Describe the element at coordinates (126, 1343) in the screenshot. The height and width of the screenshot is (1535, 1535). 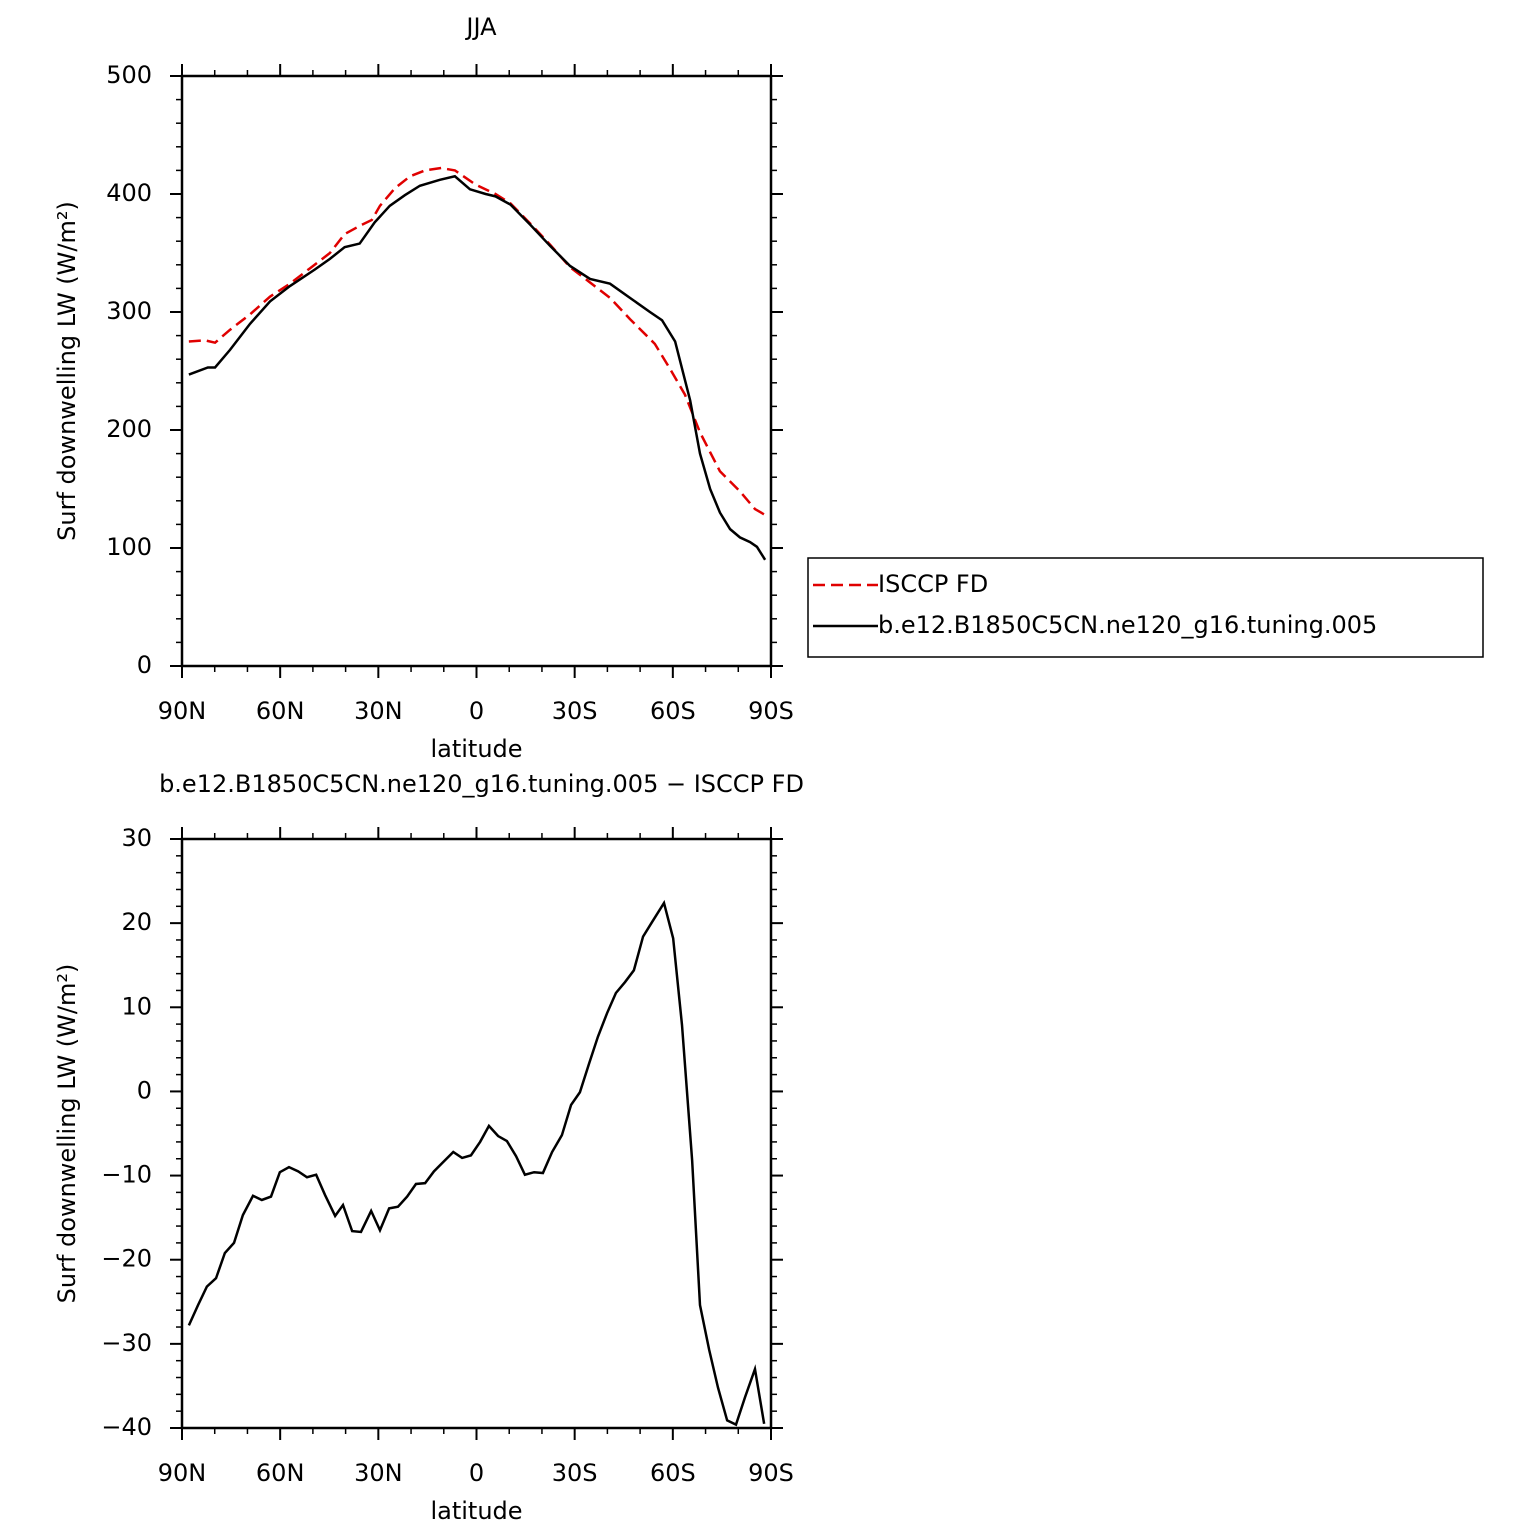
I see `y-tick-label: −30` at that location.